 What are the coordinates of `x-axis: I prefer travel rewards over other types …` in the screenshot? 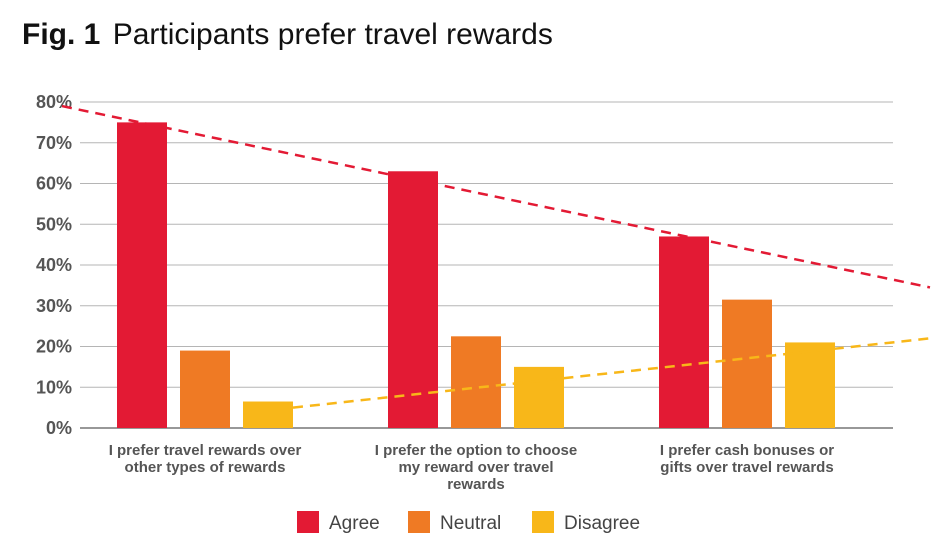 It's located at (472, 467).